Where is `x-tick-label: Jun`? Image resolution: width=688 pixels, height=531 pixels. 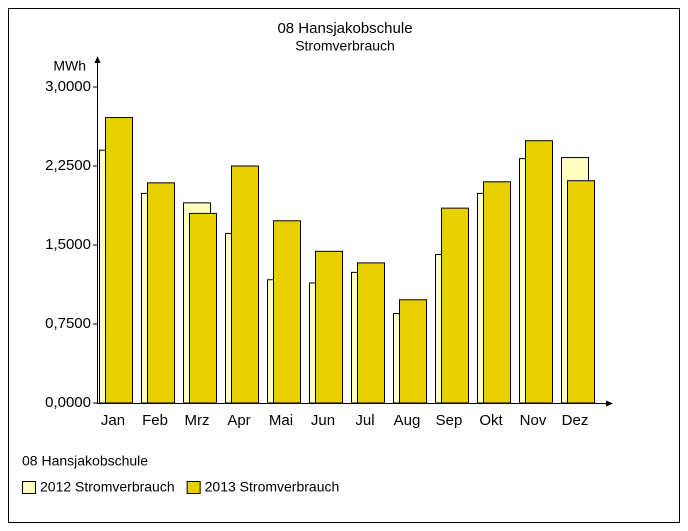
x-tick-label: Jun is located at coordinates (323, 420).